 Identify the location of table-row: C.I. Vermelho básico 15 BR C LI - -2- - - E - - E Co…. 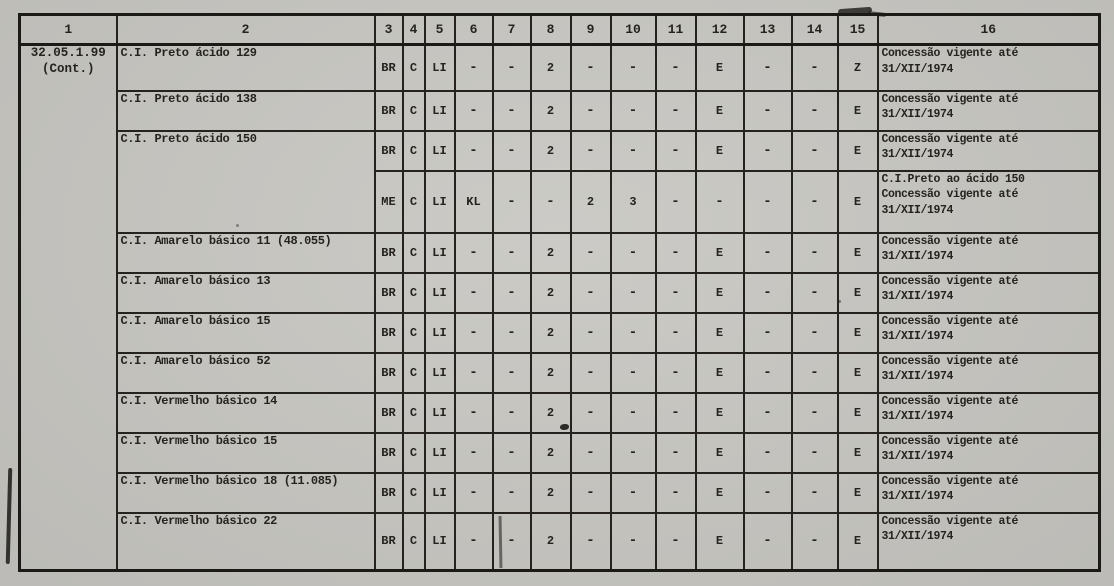
(560, 452).